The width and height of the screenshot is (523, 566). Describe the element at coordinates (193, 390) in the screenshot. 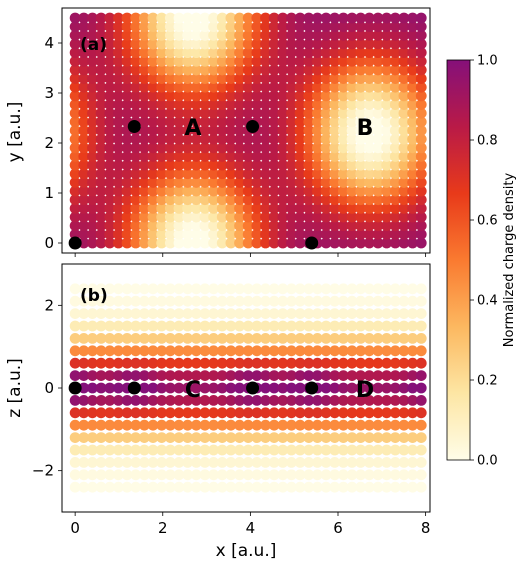

I see `site-label-c: C` at that location.